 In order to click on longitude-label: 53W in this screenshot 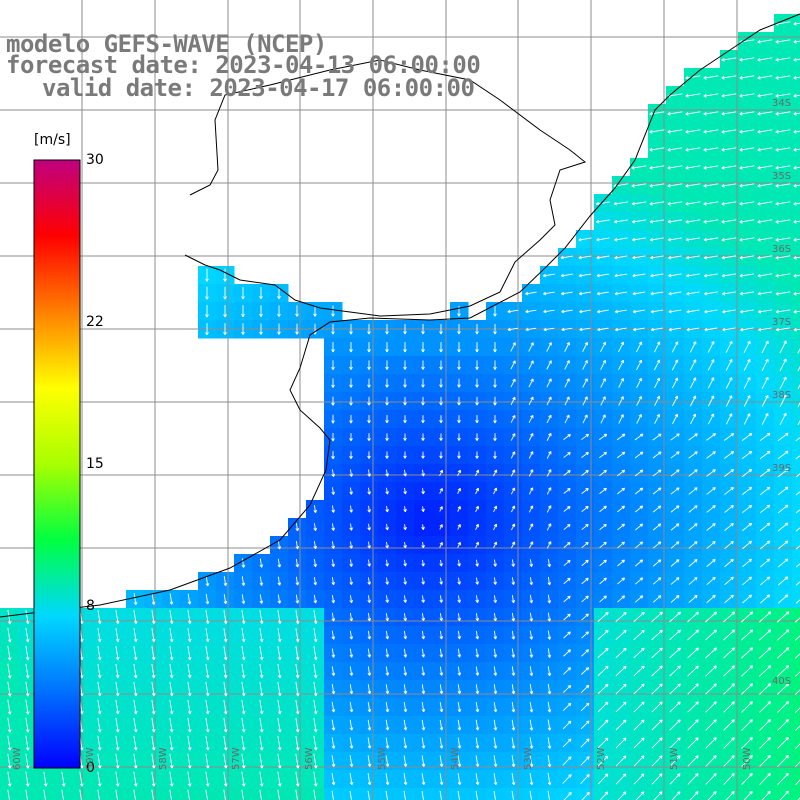, I will do `click(528, 758)`.